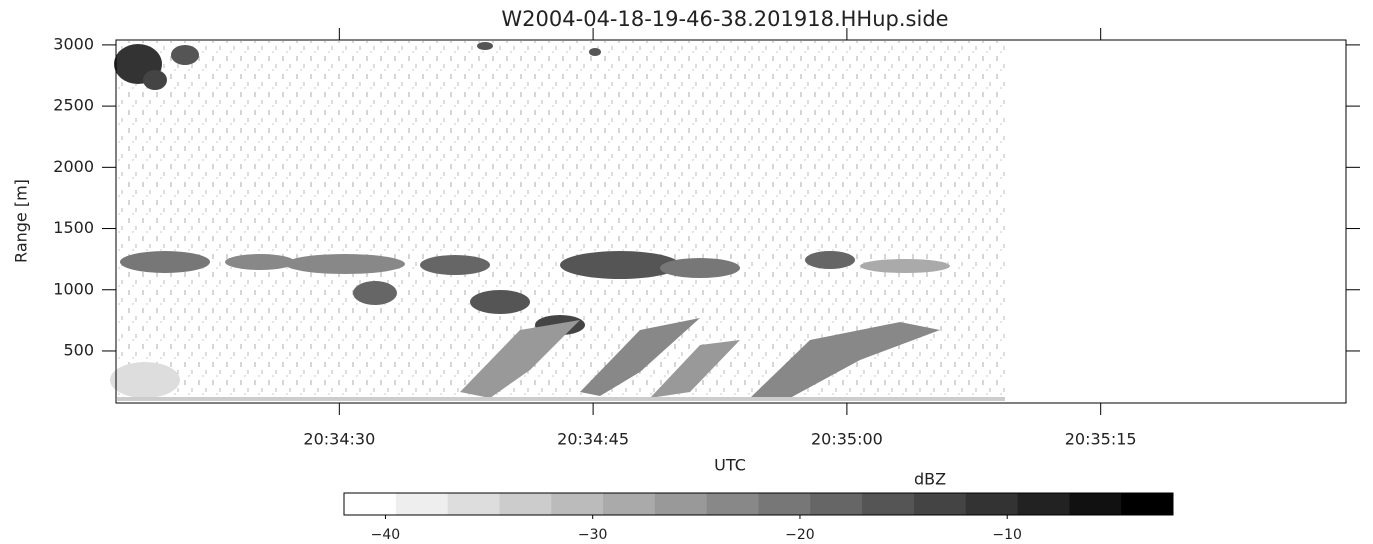 The image size is (1373, 544). Describe the element at coordinates (730, 465) in the screenshot. I see `x-axis-label: UTC` at that location.